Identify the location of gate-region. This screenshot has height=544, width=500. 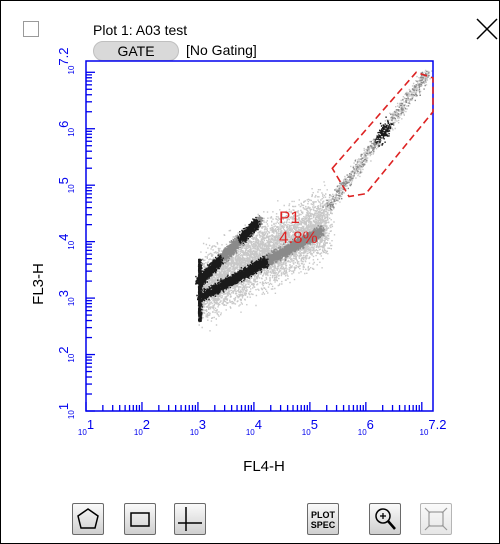
(382, 134).